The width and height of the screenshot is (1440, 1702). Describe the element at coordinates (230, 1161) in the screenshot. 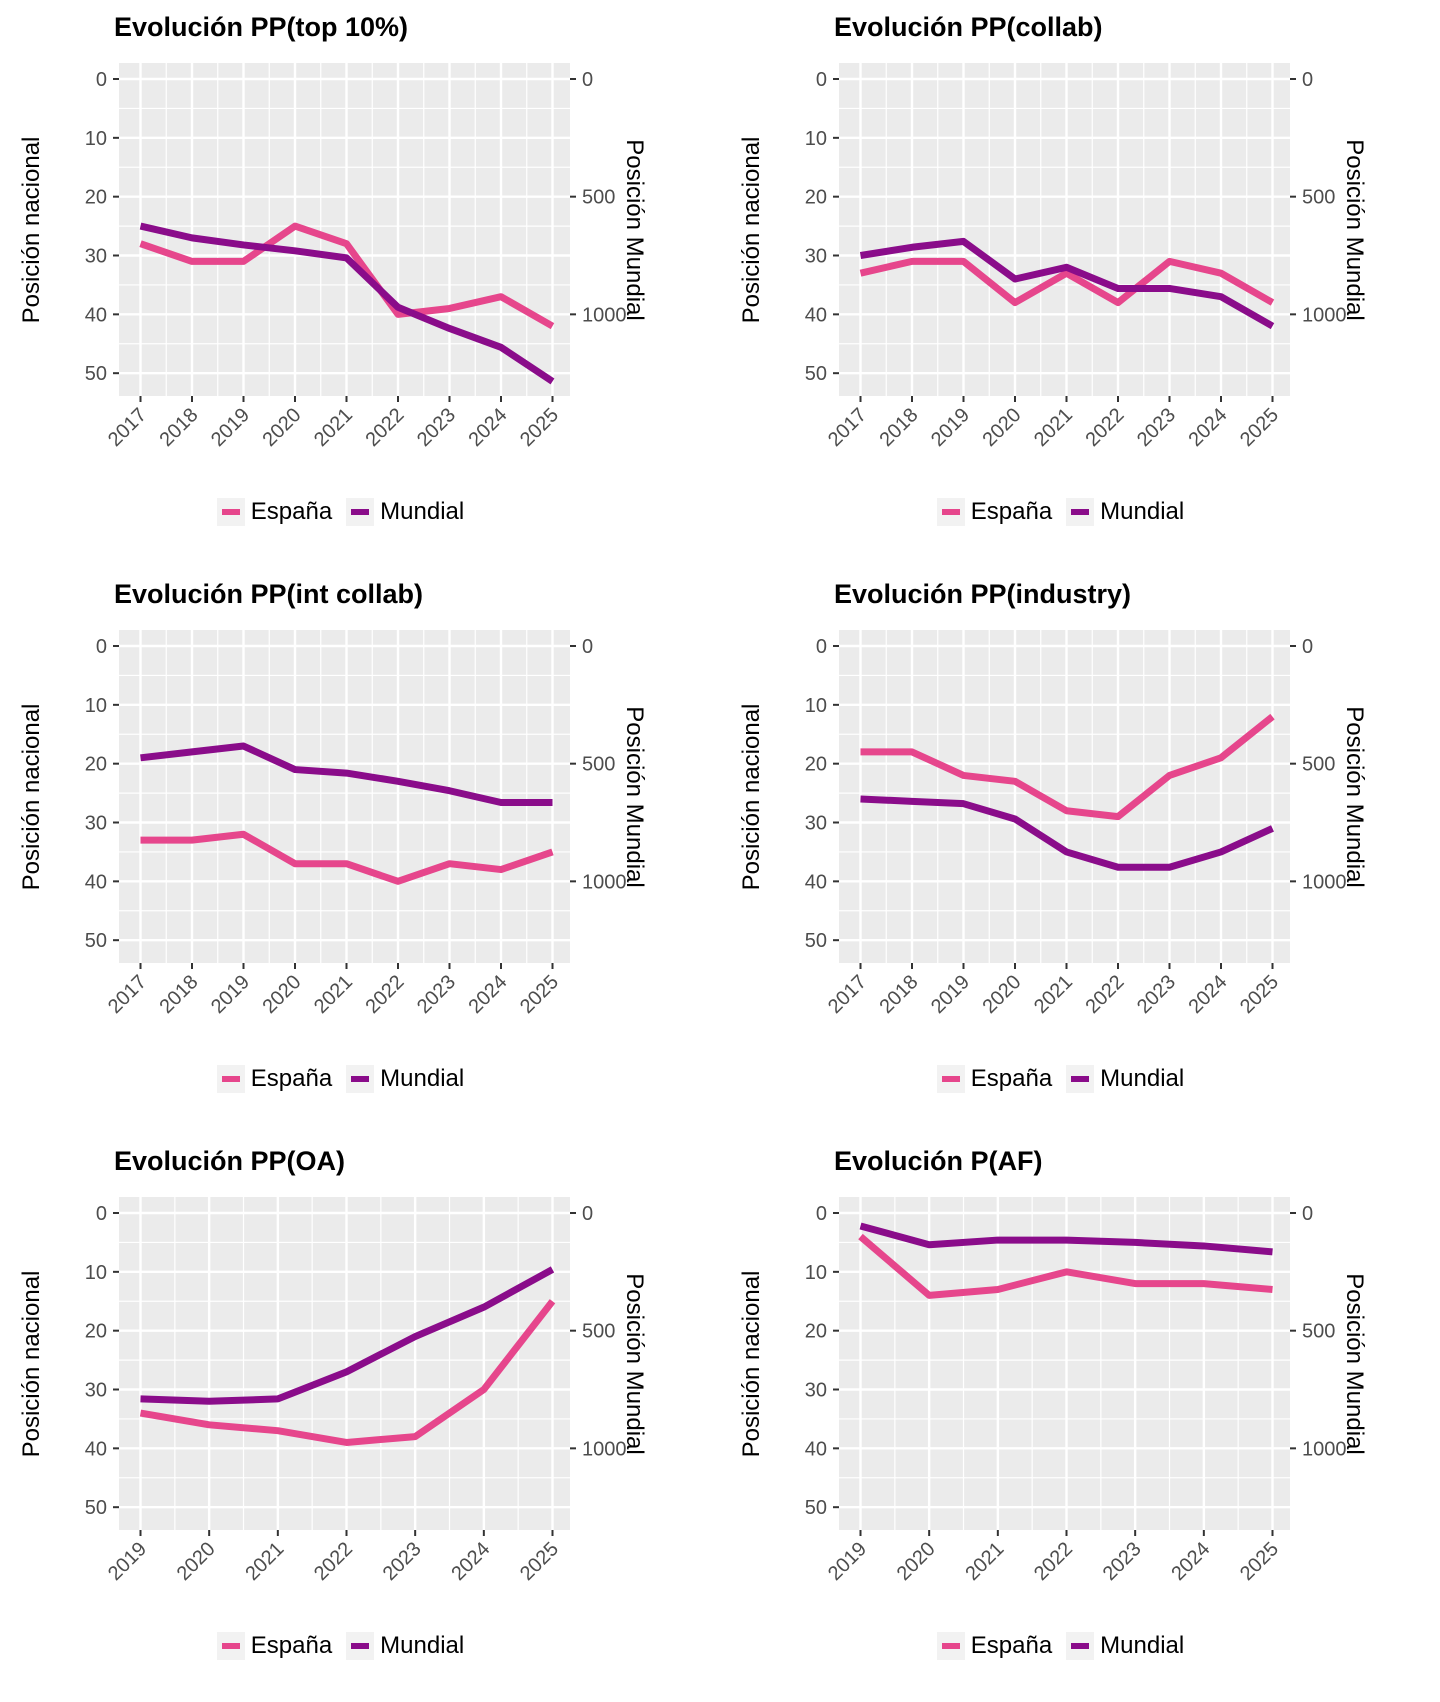

I see `chart-title: Evolución PP(OA)` at that location.